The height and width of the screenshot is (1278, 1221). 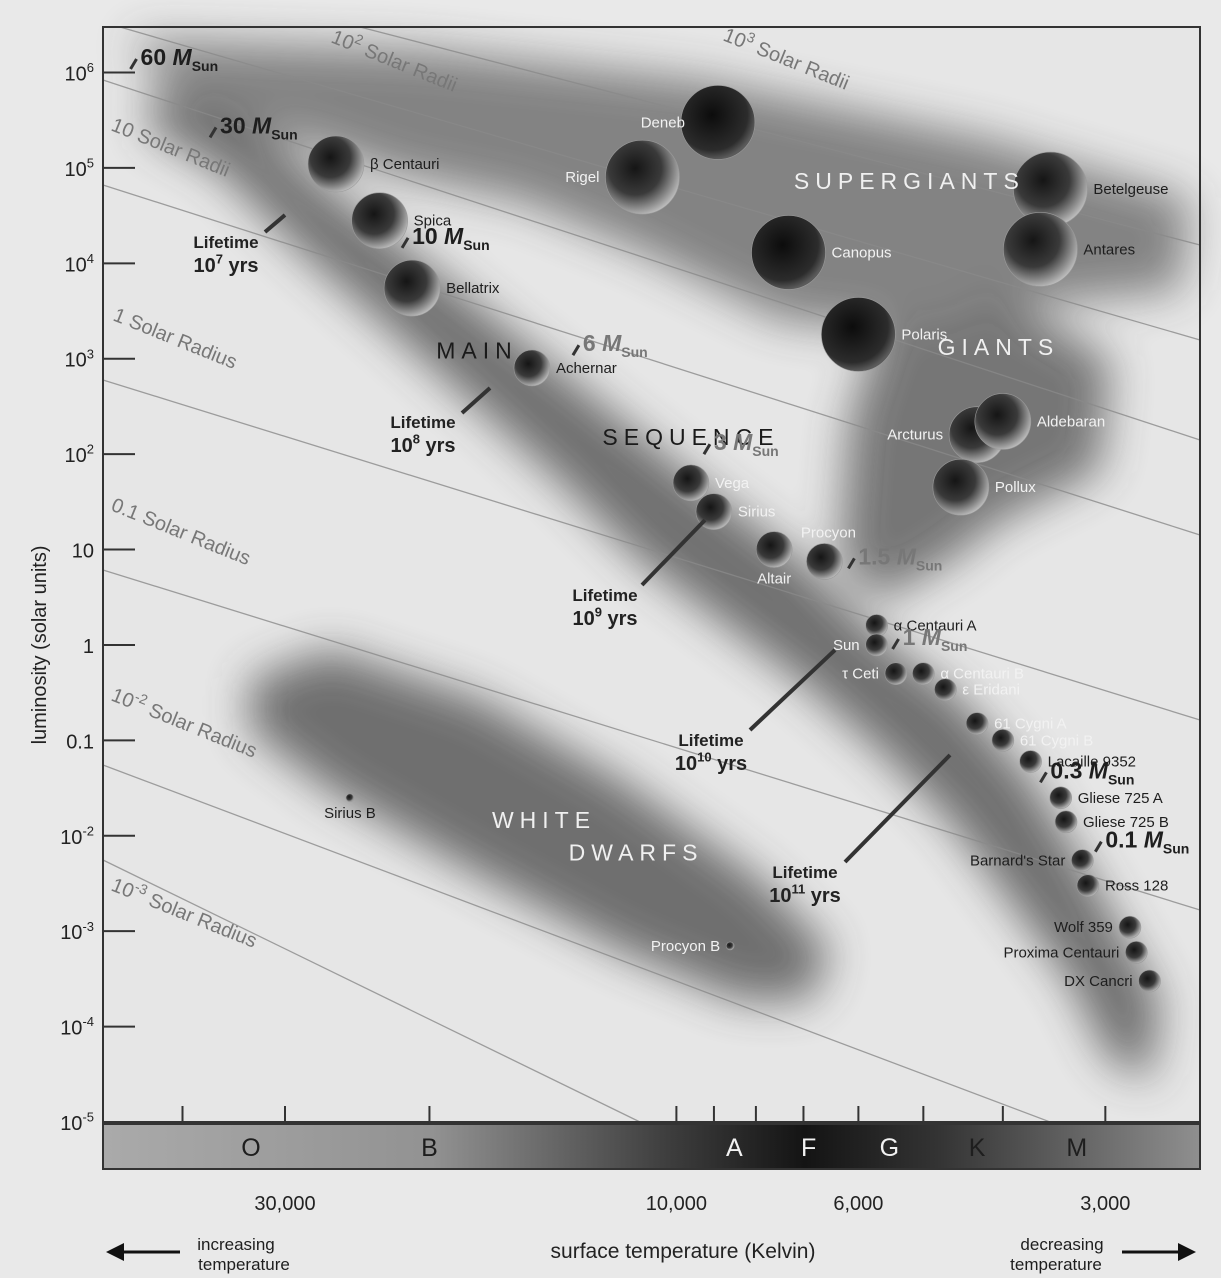 I want to click on y-tick-label: 10⁻⁴, so click(x=77, y=1026).